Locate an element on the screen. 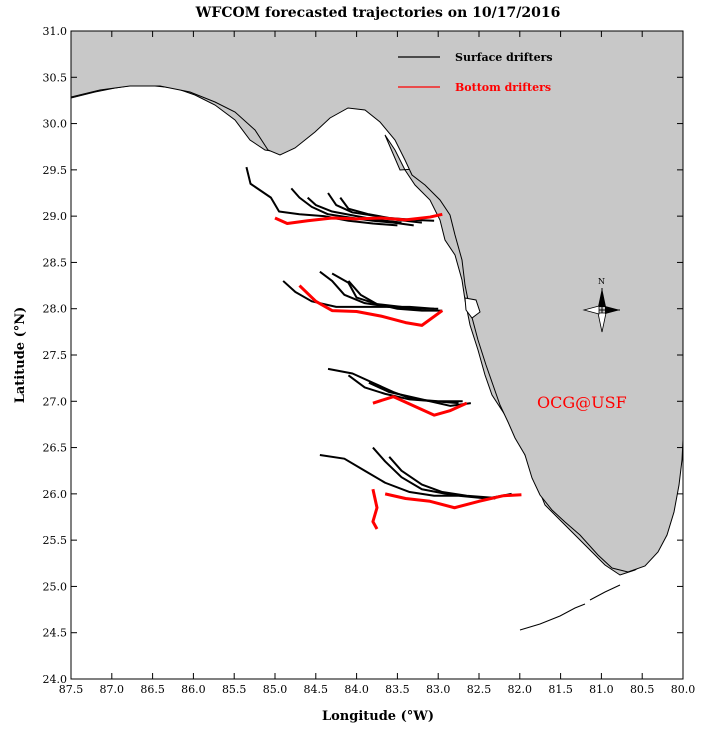 The height and width of the screenshot is (756, 713). y-tick-label: 25.5 is located at coordinates (55, 540).